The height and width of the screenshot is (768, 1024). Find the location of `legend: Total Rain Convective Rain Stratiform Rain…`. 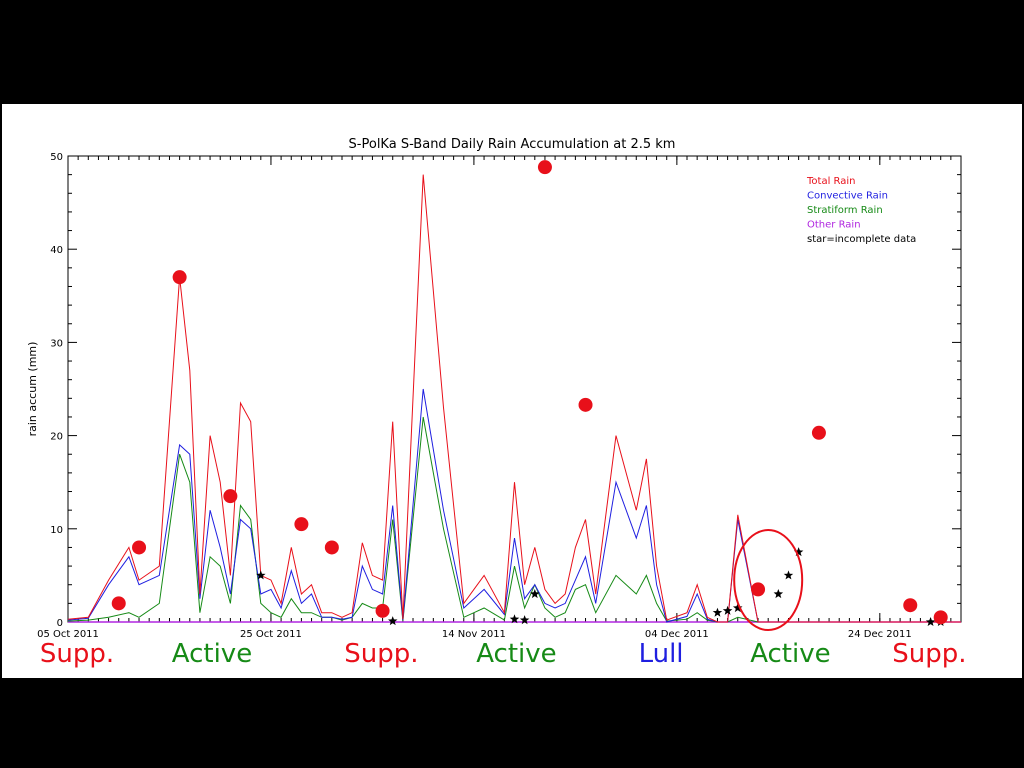

legend: Total Rain Convective Rain Stratiform Rain… is located at coordinates (861, 210).